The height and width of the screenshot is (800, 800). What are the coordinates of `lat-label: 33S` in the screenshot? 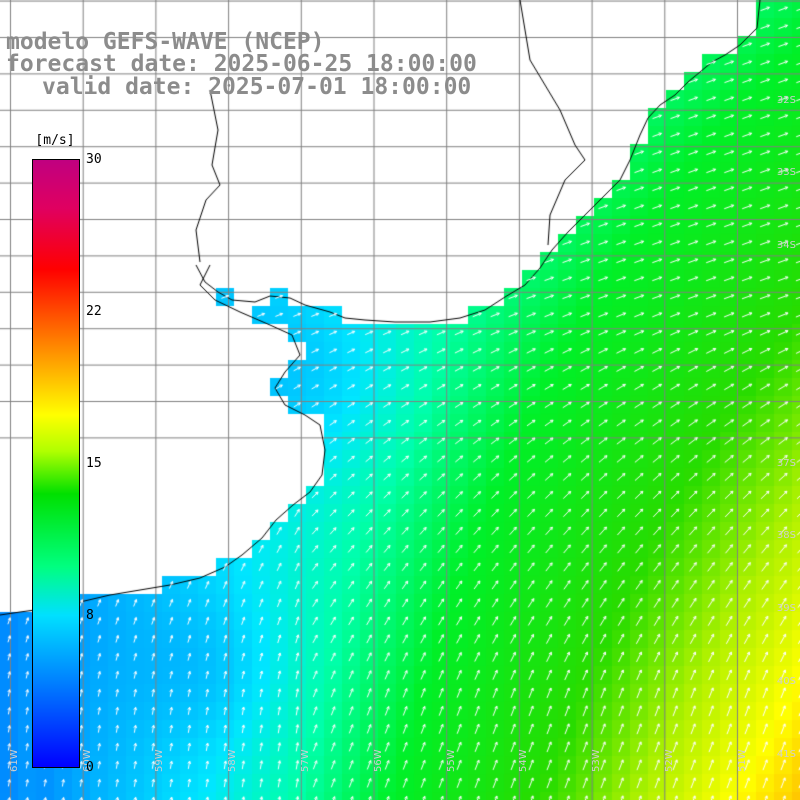 It's located at (786, 172).